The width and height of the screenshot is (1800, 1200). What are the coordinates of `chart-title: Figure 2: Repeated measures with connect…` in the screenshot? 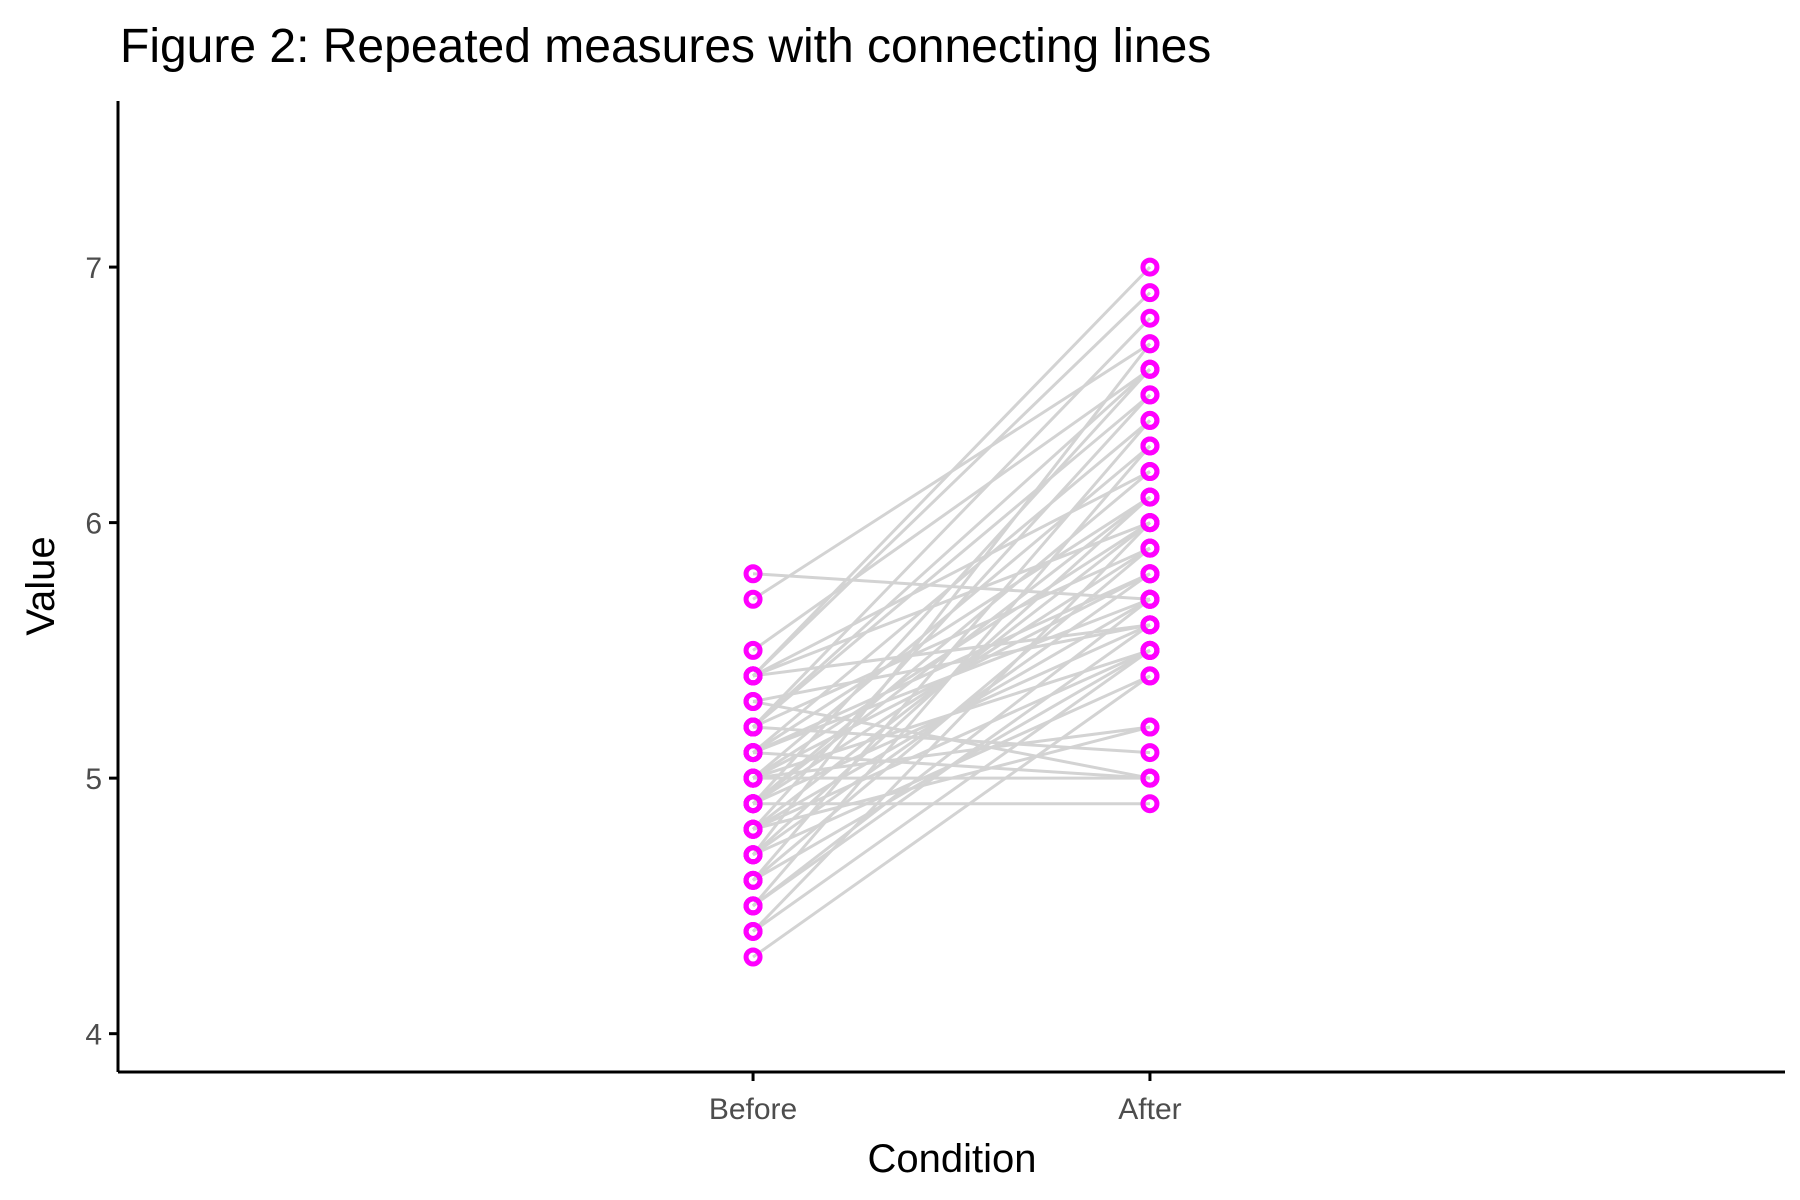 It's located at (665, 46).